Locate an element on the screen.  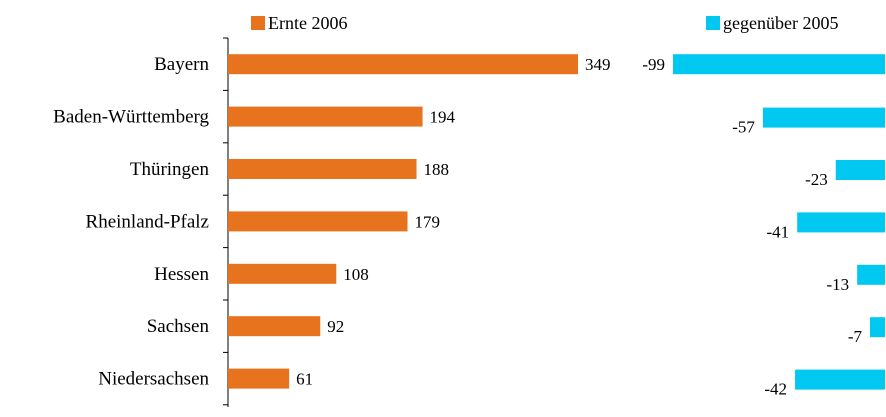
data-label-change-2005: -13 is located at coordinates (837, 284).